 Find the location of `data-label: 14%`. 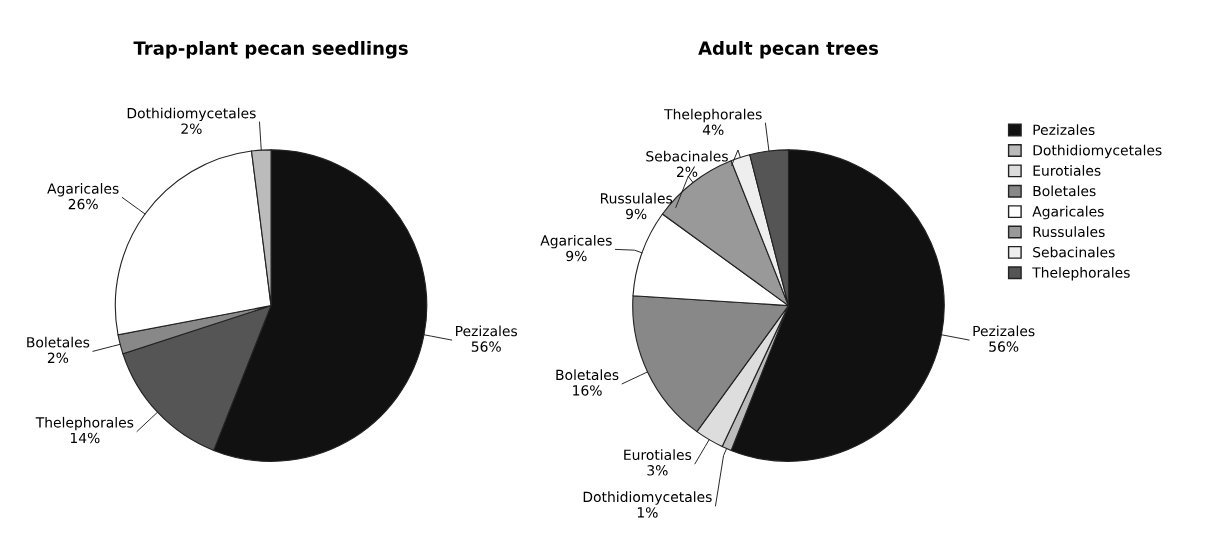

data-label: 14% is located at coordinates (85, 438).